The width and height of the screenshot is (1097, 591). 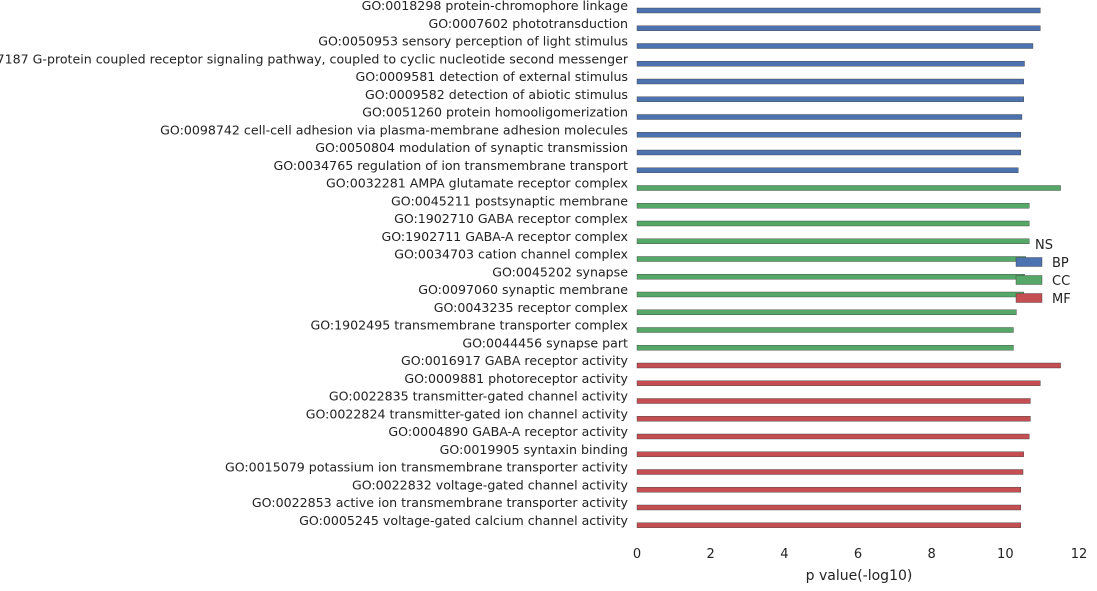 I want to click on x-tick-label: 12, so click(x=1079, y=554).